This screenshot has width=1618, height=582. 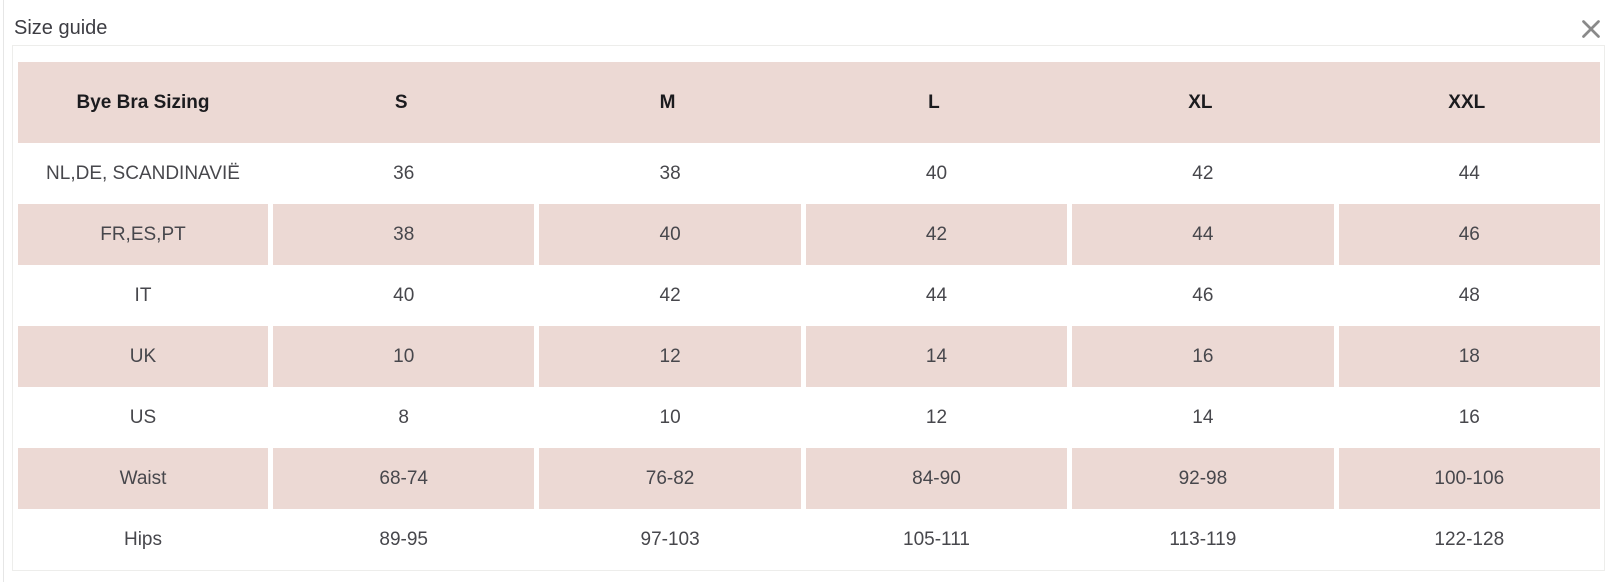 I want to click on table-row: NL,DE, SCANDINAVIË 36 38 40 42 44, so click(x=809, y=173).